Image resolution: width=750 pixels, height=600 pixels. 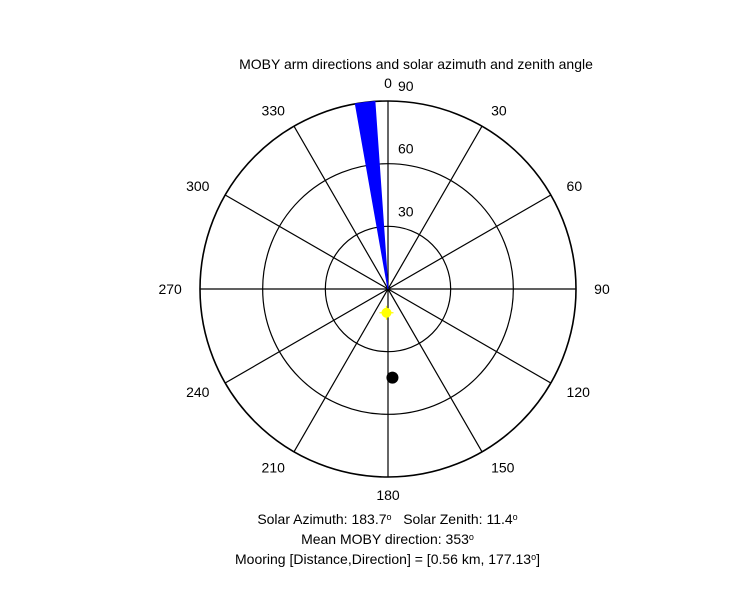 What do you see at coordinates (538, 559) in the screenshot?
I see `mooring-close-bracket: ]` at bounding box center [538, 559].